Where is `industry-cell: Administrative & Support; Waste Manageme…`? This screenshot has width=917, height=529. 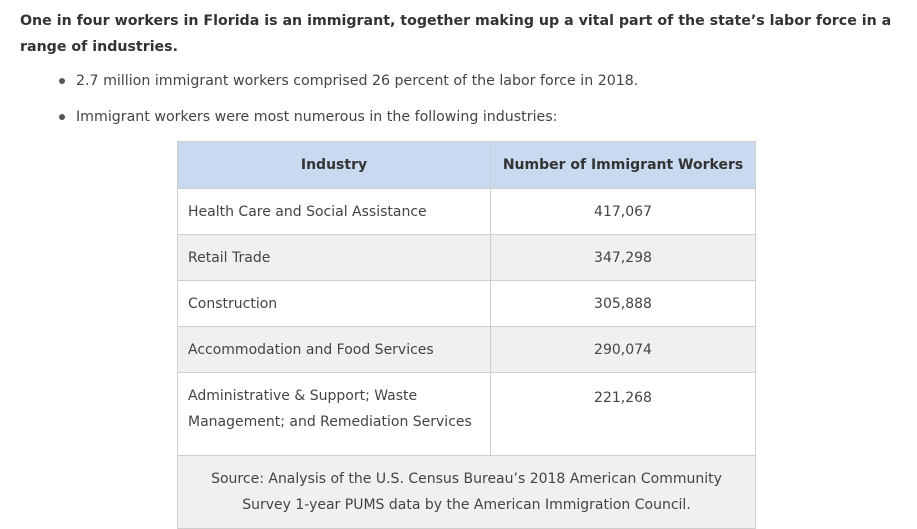
industry-cell: Administrative & Support; Waste Manageme… is located at coordinates (334, 414).